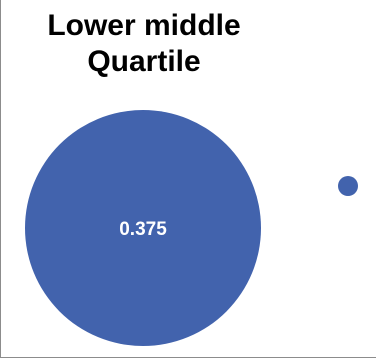 The width and height of the screenshot is (377, 359). I want to click on chart-title-line-1: Lower middle, so click(144, 25).